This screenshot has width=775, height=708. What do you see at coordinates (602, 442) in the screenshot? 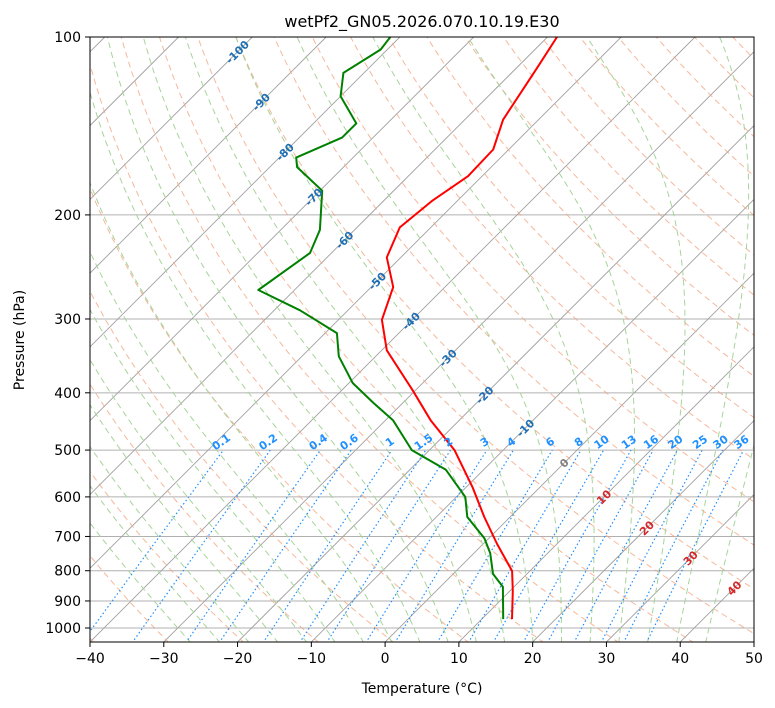
I see `mixing-ratio-label: 10` at bounding box center [602, 442].